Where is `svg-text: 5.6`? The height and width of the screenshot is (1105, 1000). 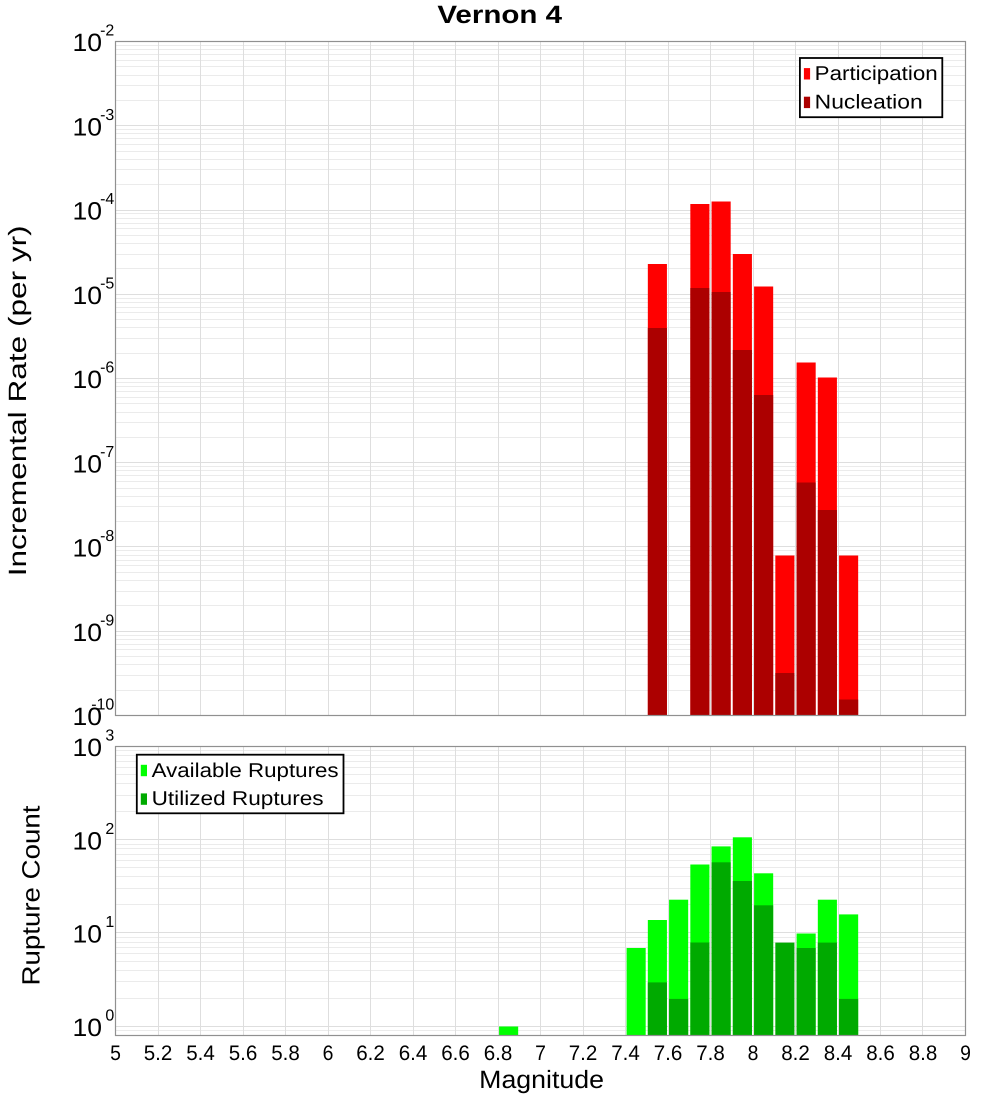 svg-text: 5.6 is located at coordinates (243, 1053).